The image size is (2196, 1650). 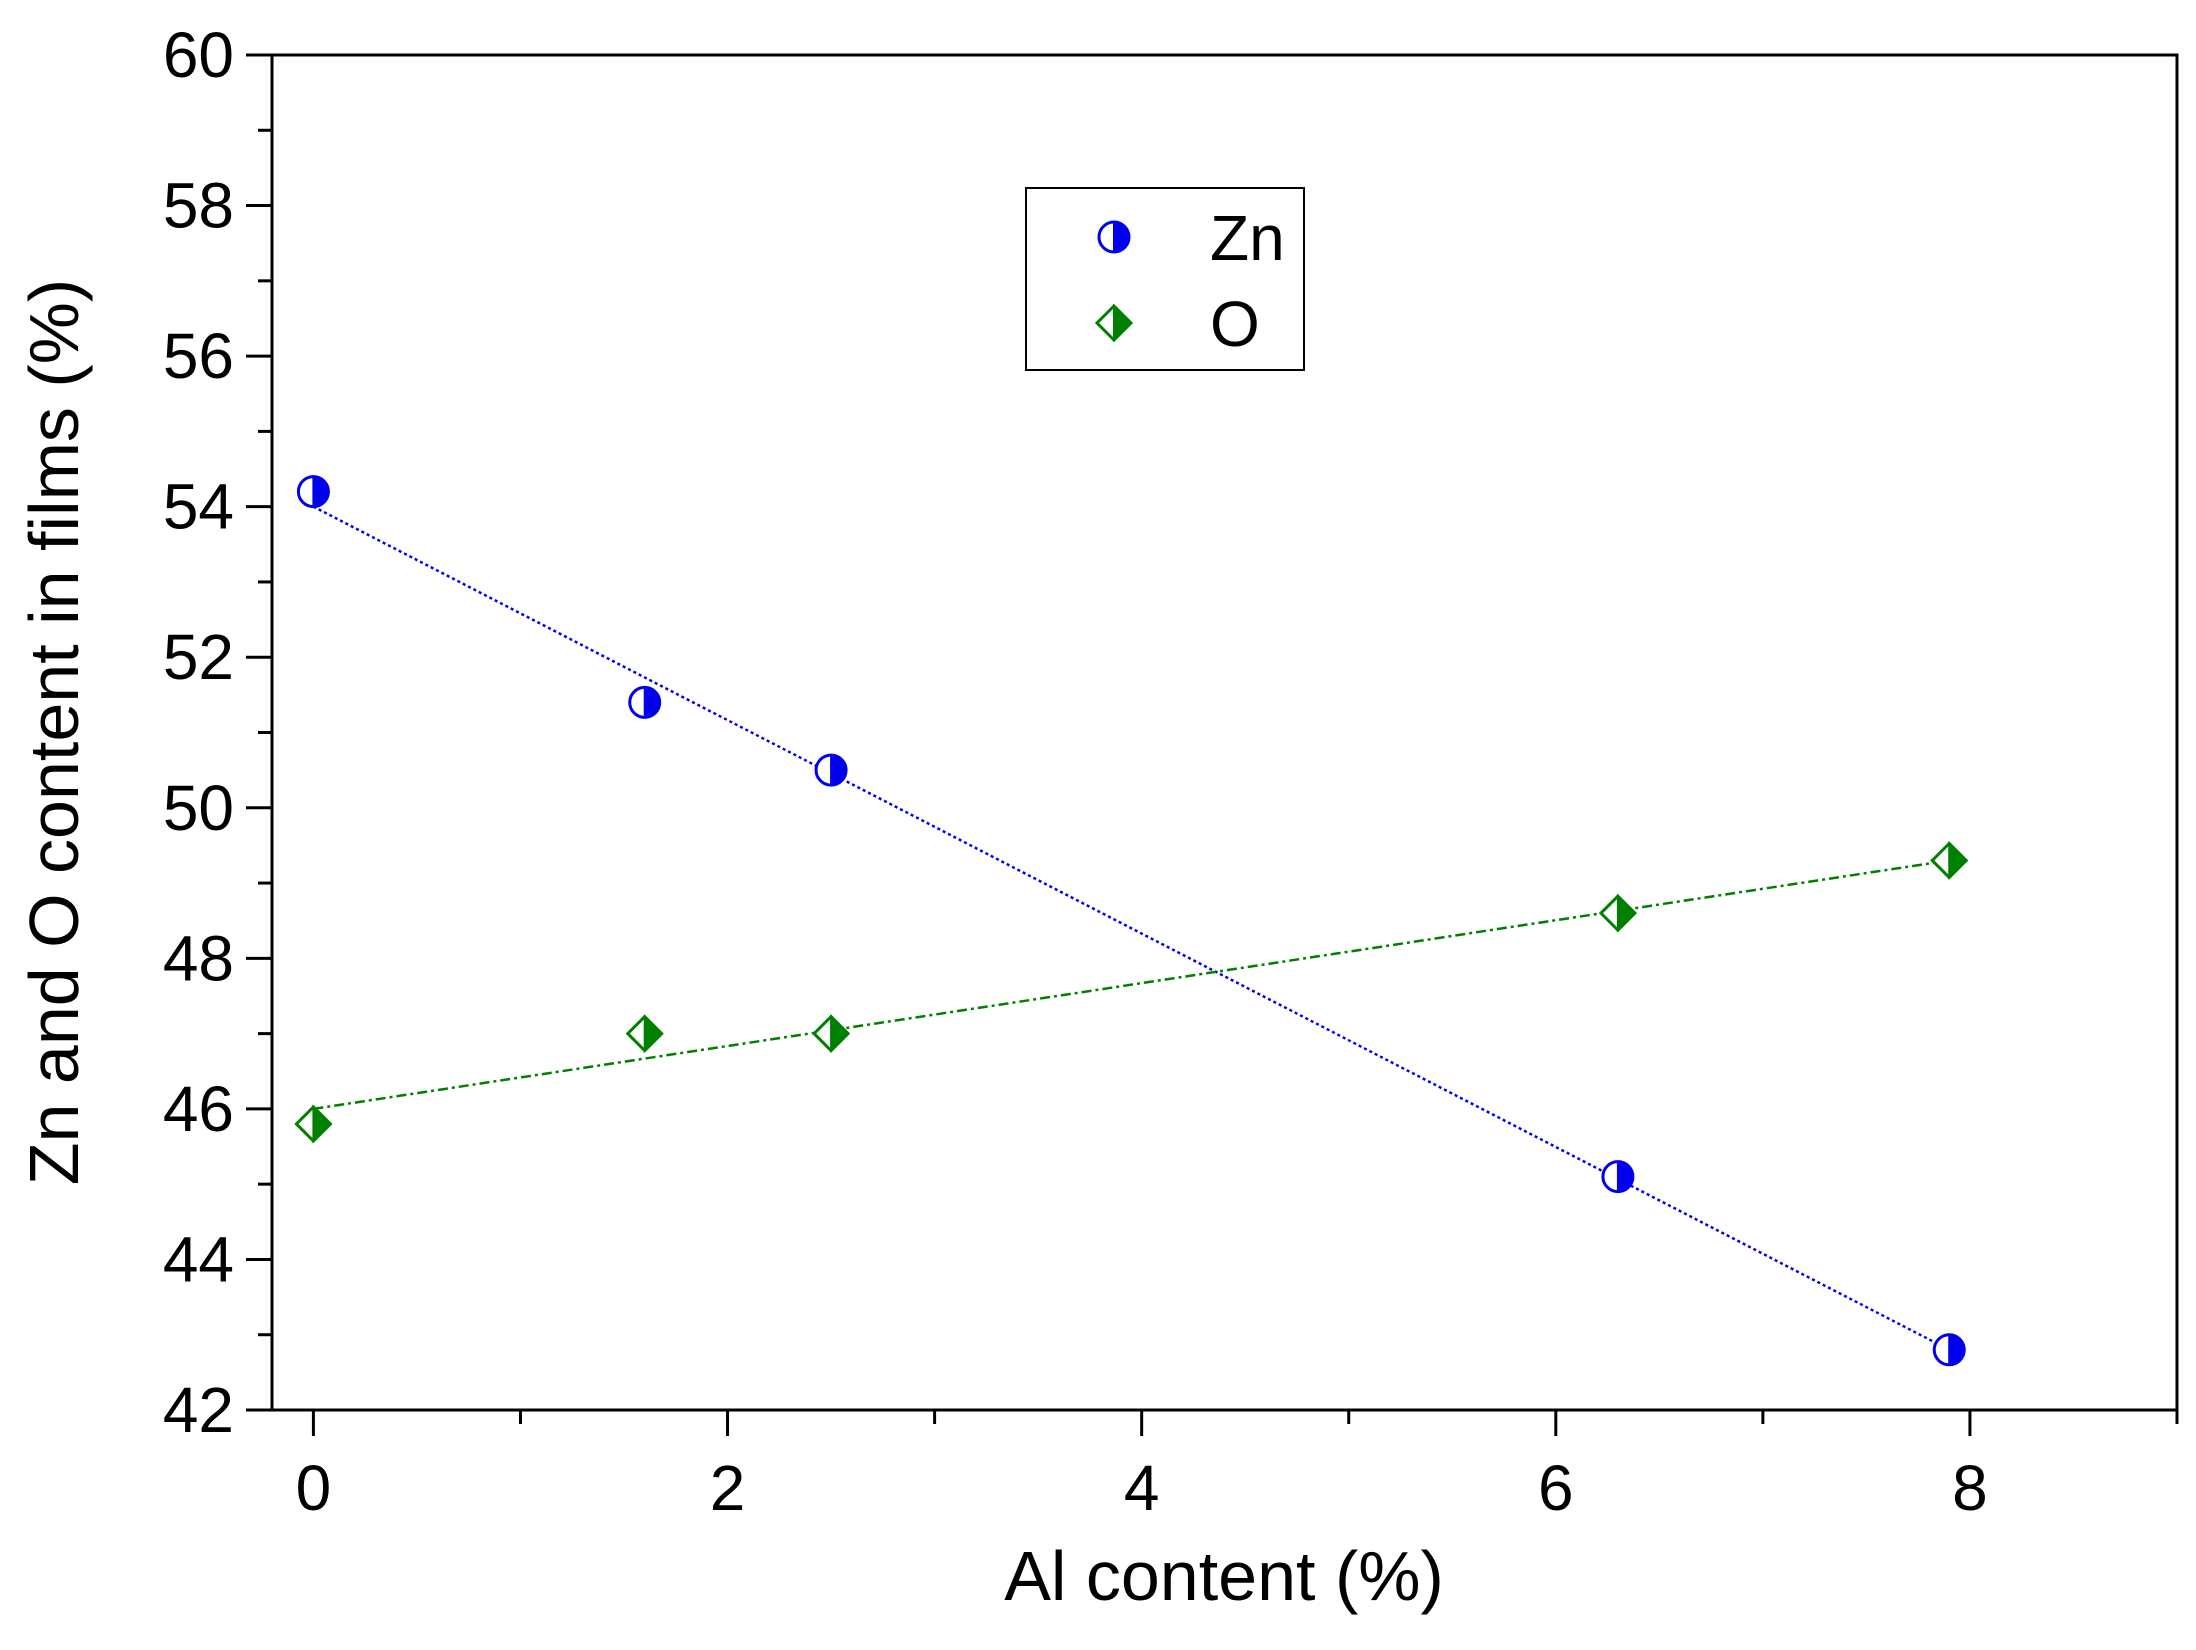 I want to click on y-axis-title: Zn and O content in films (%), so click(x=54, y=732).